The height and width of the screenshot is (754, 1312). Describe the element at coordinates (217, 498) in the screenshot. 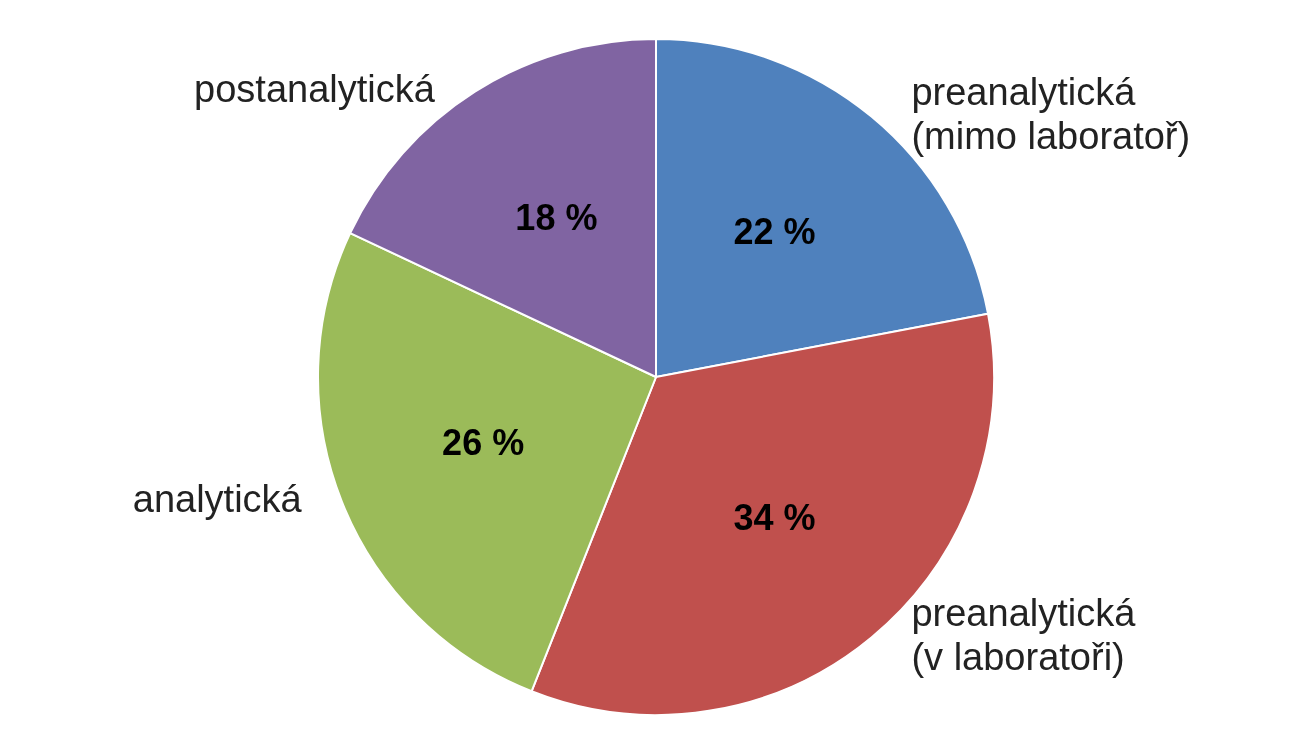

I see `slice-label: analytická` at that location.